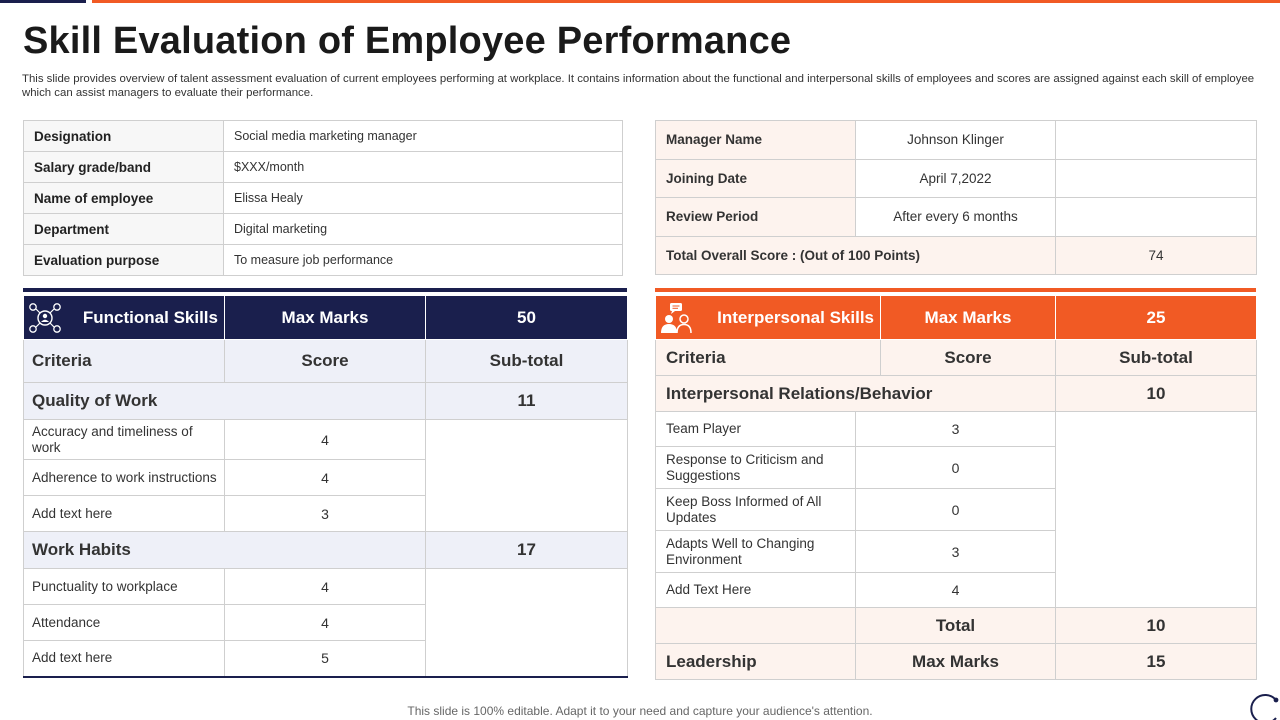 The image size is (1280, 720). Describe the element at coordinates (124, 477) in the screenshot. I see `criteria-label: Adherence to work instructions` at that location.